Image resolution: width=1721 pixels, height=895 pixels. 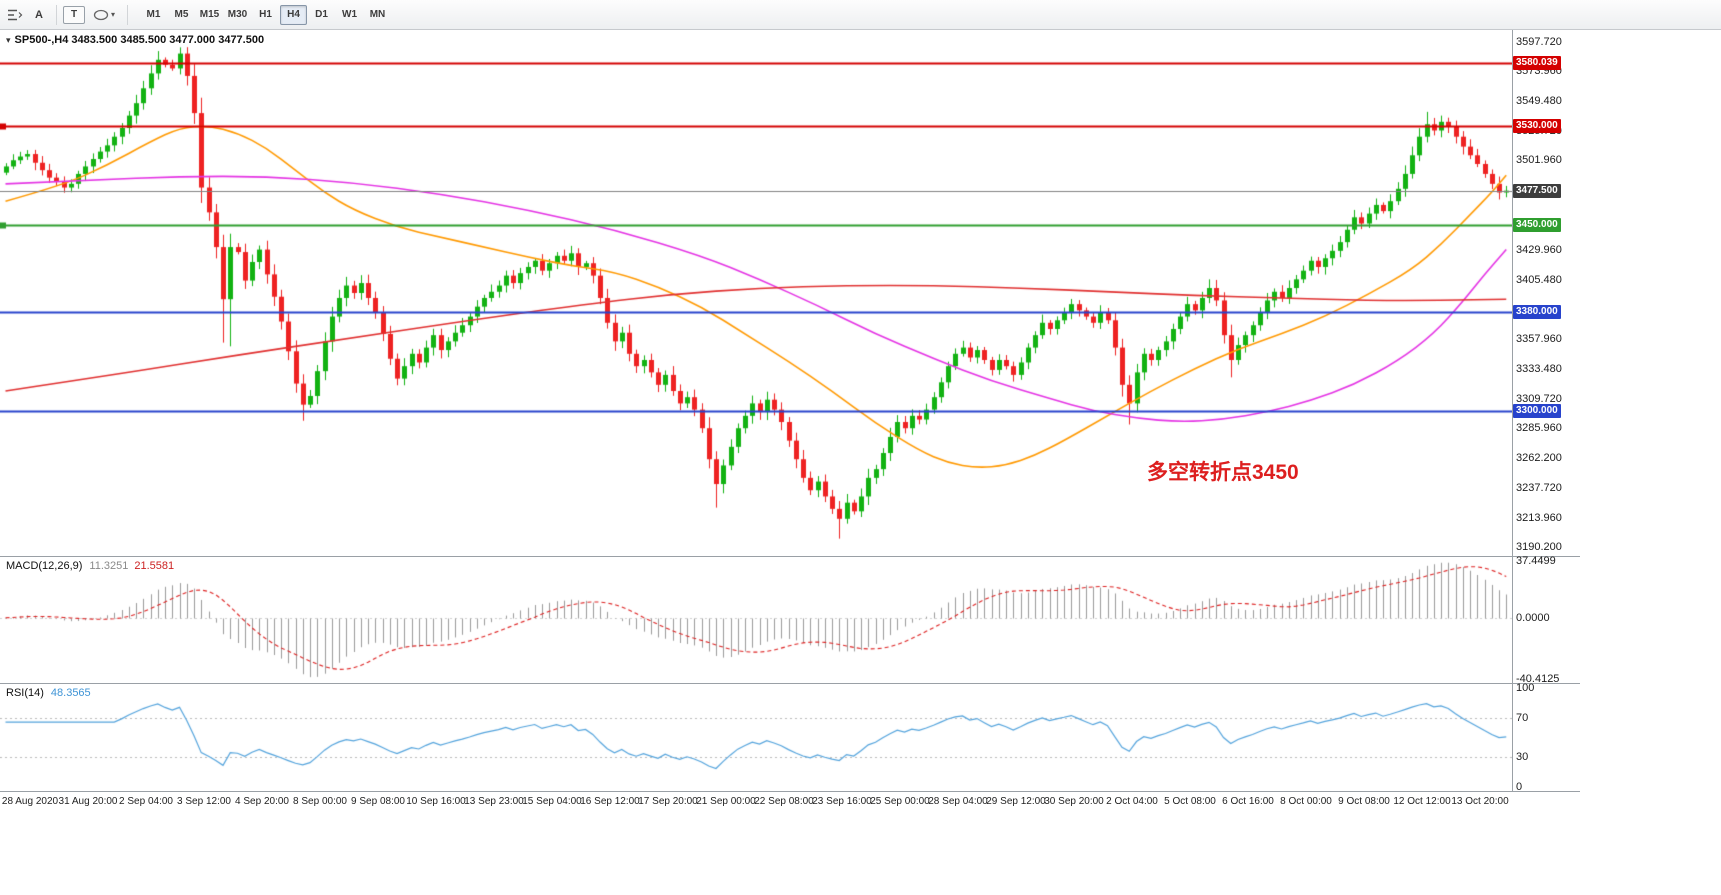 I want to click on price-axis-label: 3333.480, so click(x=1539, y=369).